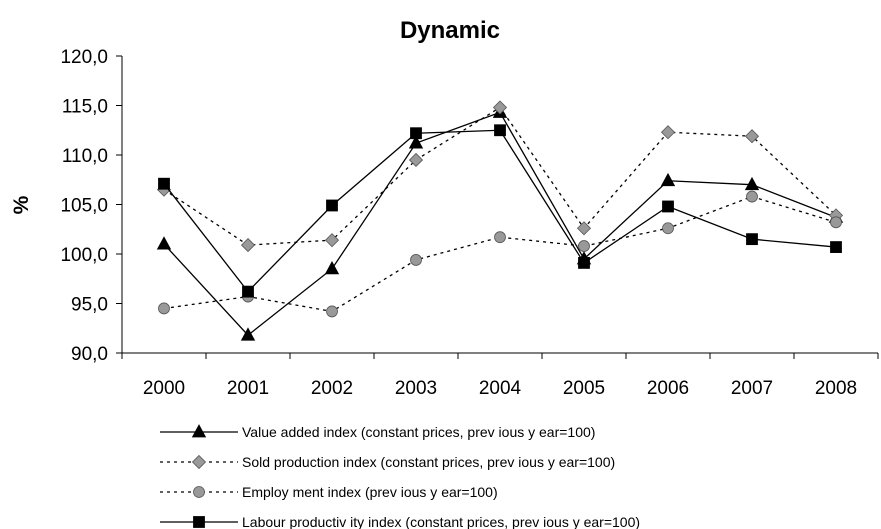 This screenshot has height=529, width=881. Describe the element at coordinates (584, 388) in the screenshot. I see `x-tick-label: 2005` at that location.